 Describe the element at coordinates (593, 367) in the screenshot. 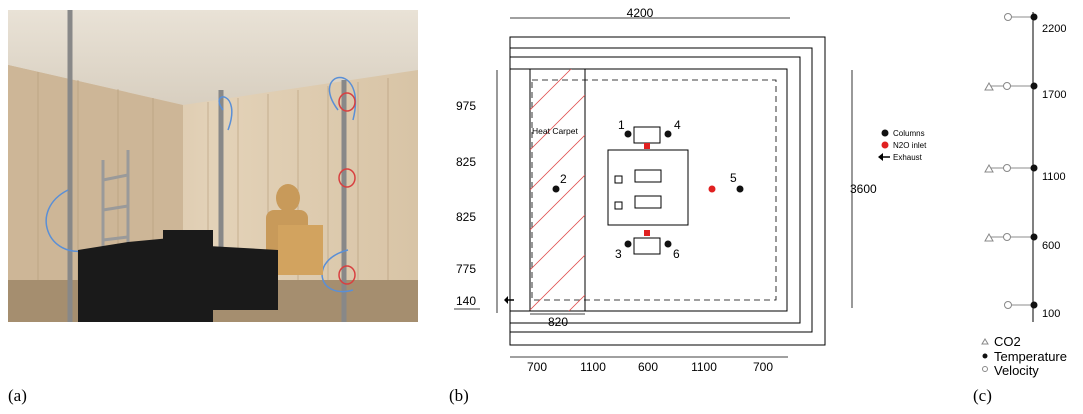

I see `bottom-dim-2: 1100` at that location.